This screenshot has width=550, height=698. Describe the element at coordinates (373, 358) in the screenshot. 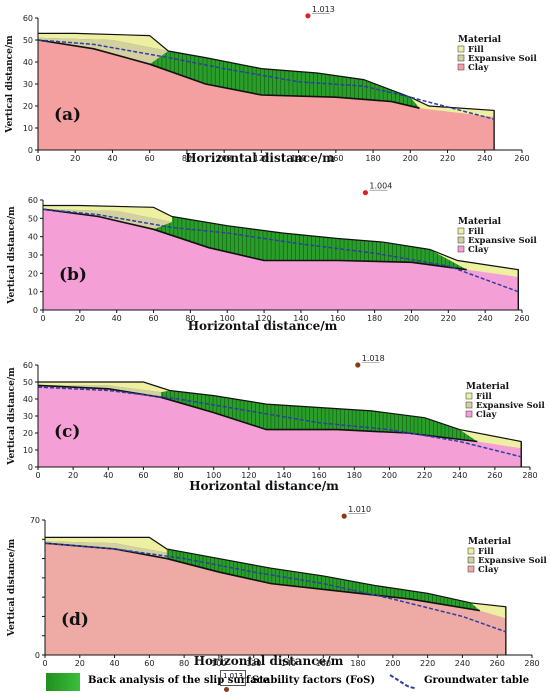

I see `fos-value: 1.018` at that location.